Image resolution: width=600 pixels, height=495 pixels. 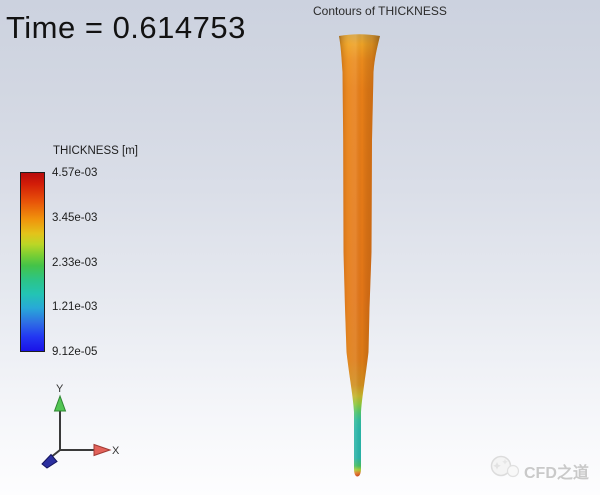 I want to click on contour-plot-title: Contours of THICKNESS, so click(x=380, y=11).